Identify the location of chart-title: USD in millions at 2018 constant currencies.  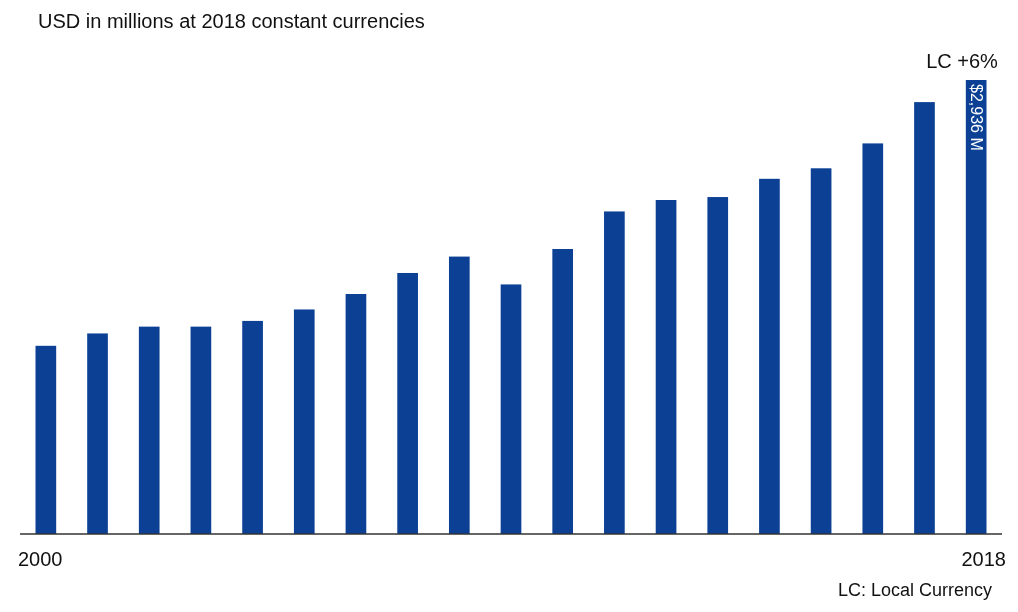
(231, 21).